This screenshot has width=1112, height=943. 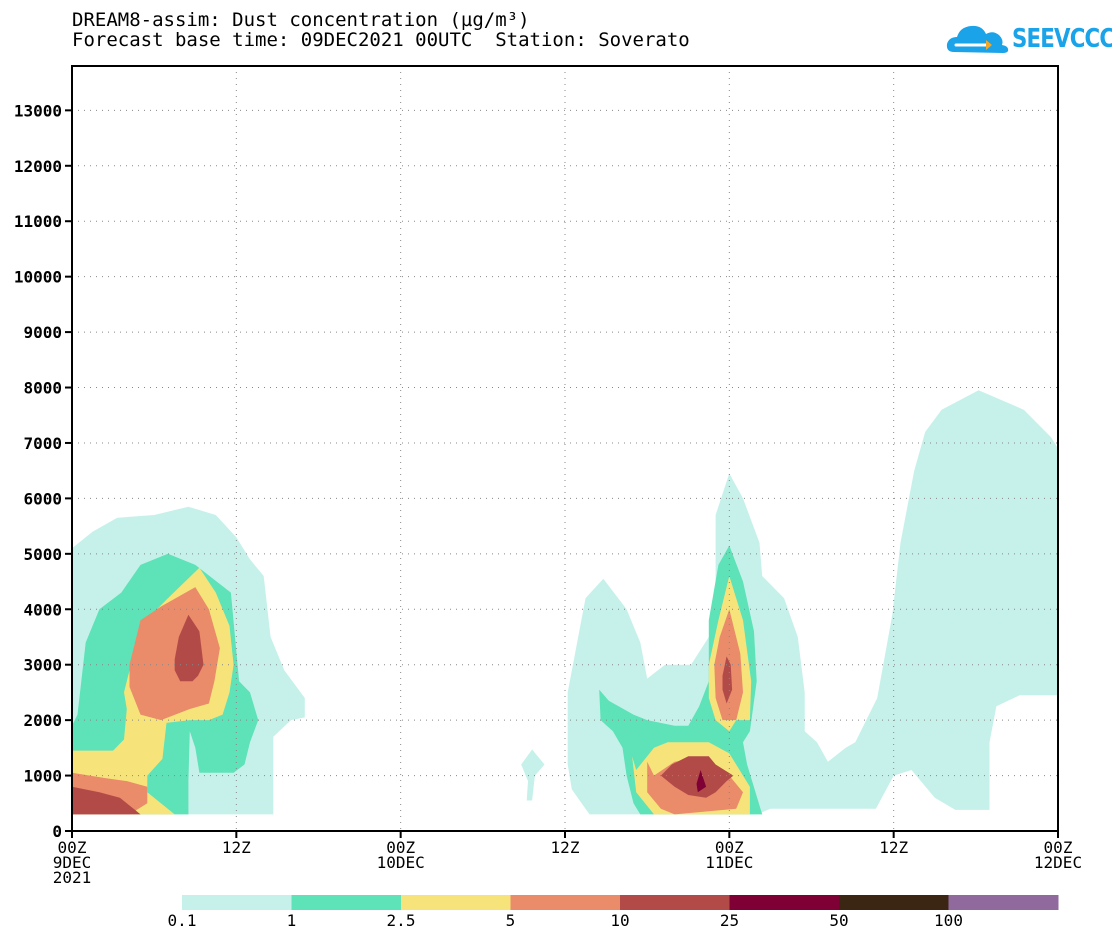 I want to click on y-tick-label-4: 4000, so click(x=42, y=609).